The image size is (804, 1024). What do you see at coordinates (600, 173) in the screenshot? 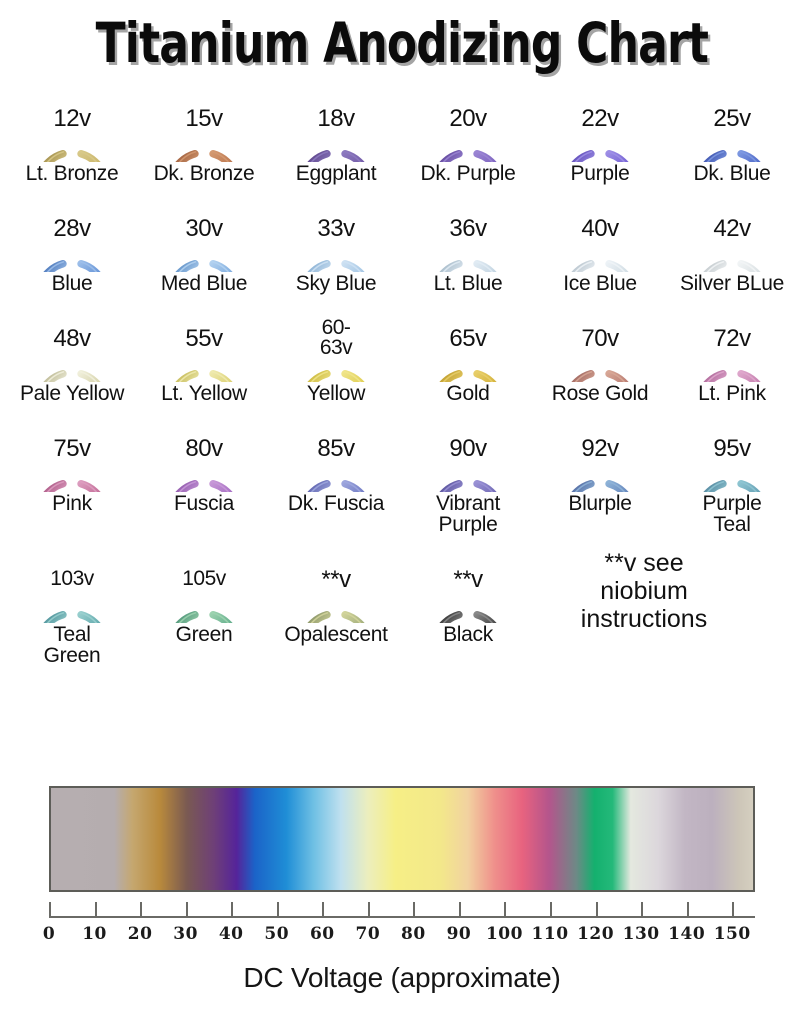
I see `color-name-label: Purple` at bounding box center [600, 173].